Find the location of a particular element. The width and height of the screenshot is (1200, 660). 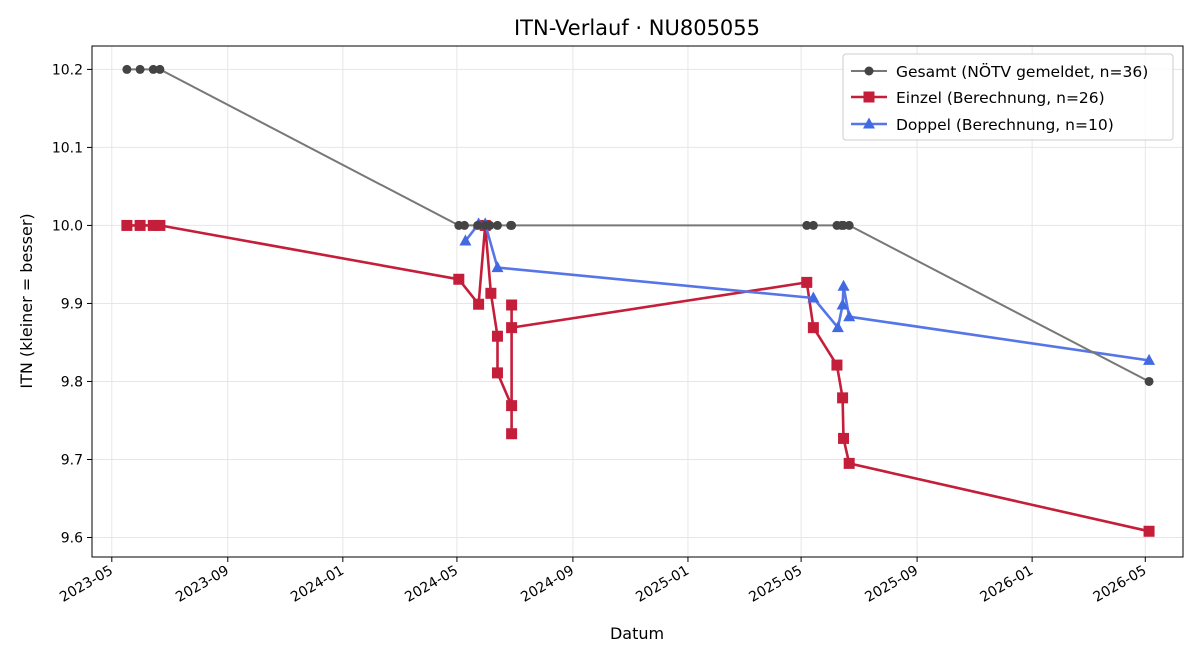

legend-keys is located at coordinates (869, 97).